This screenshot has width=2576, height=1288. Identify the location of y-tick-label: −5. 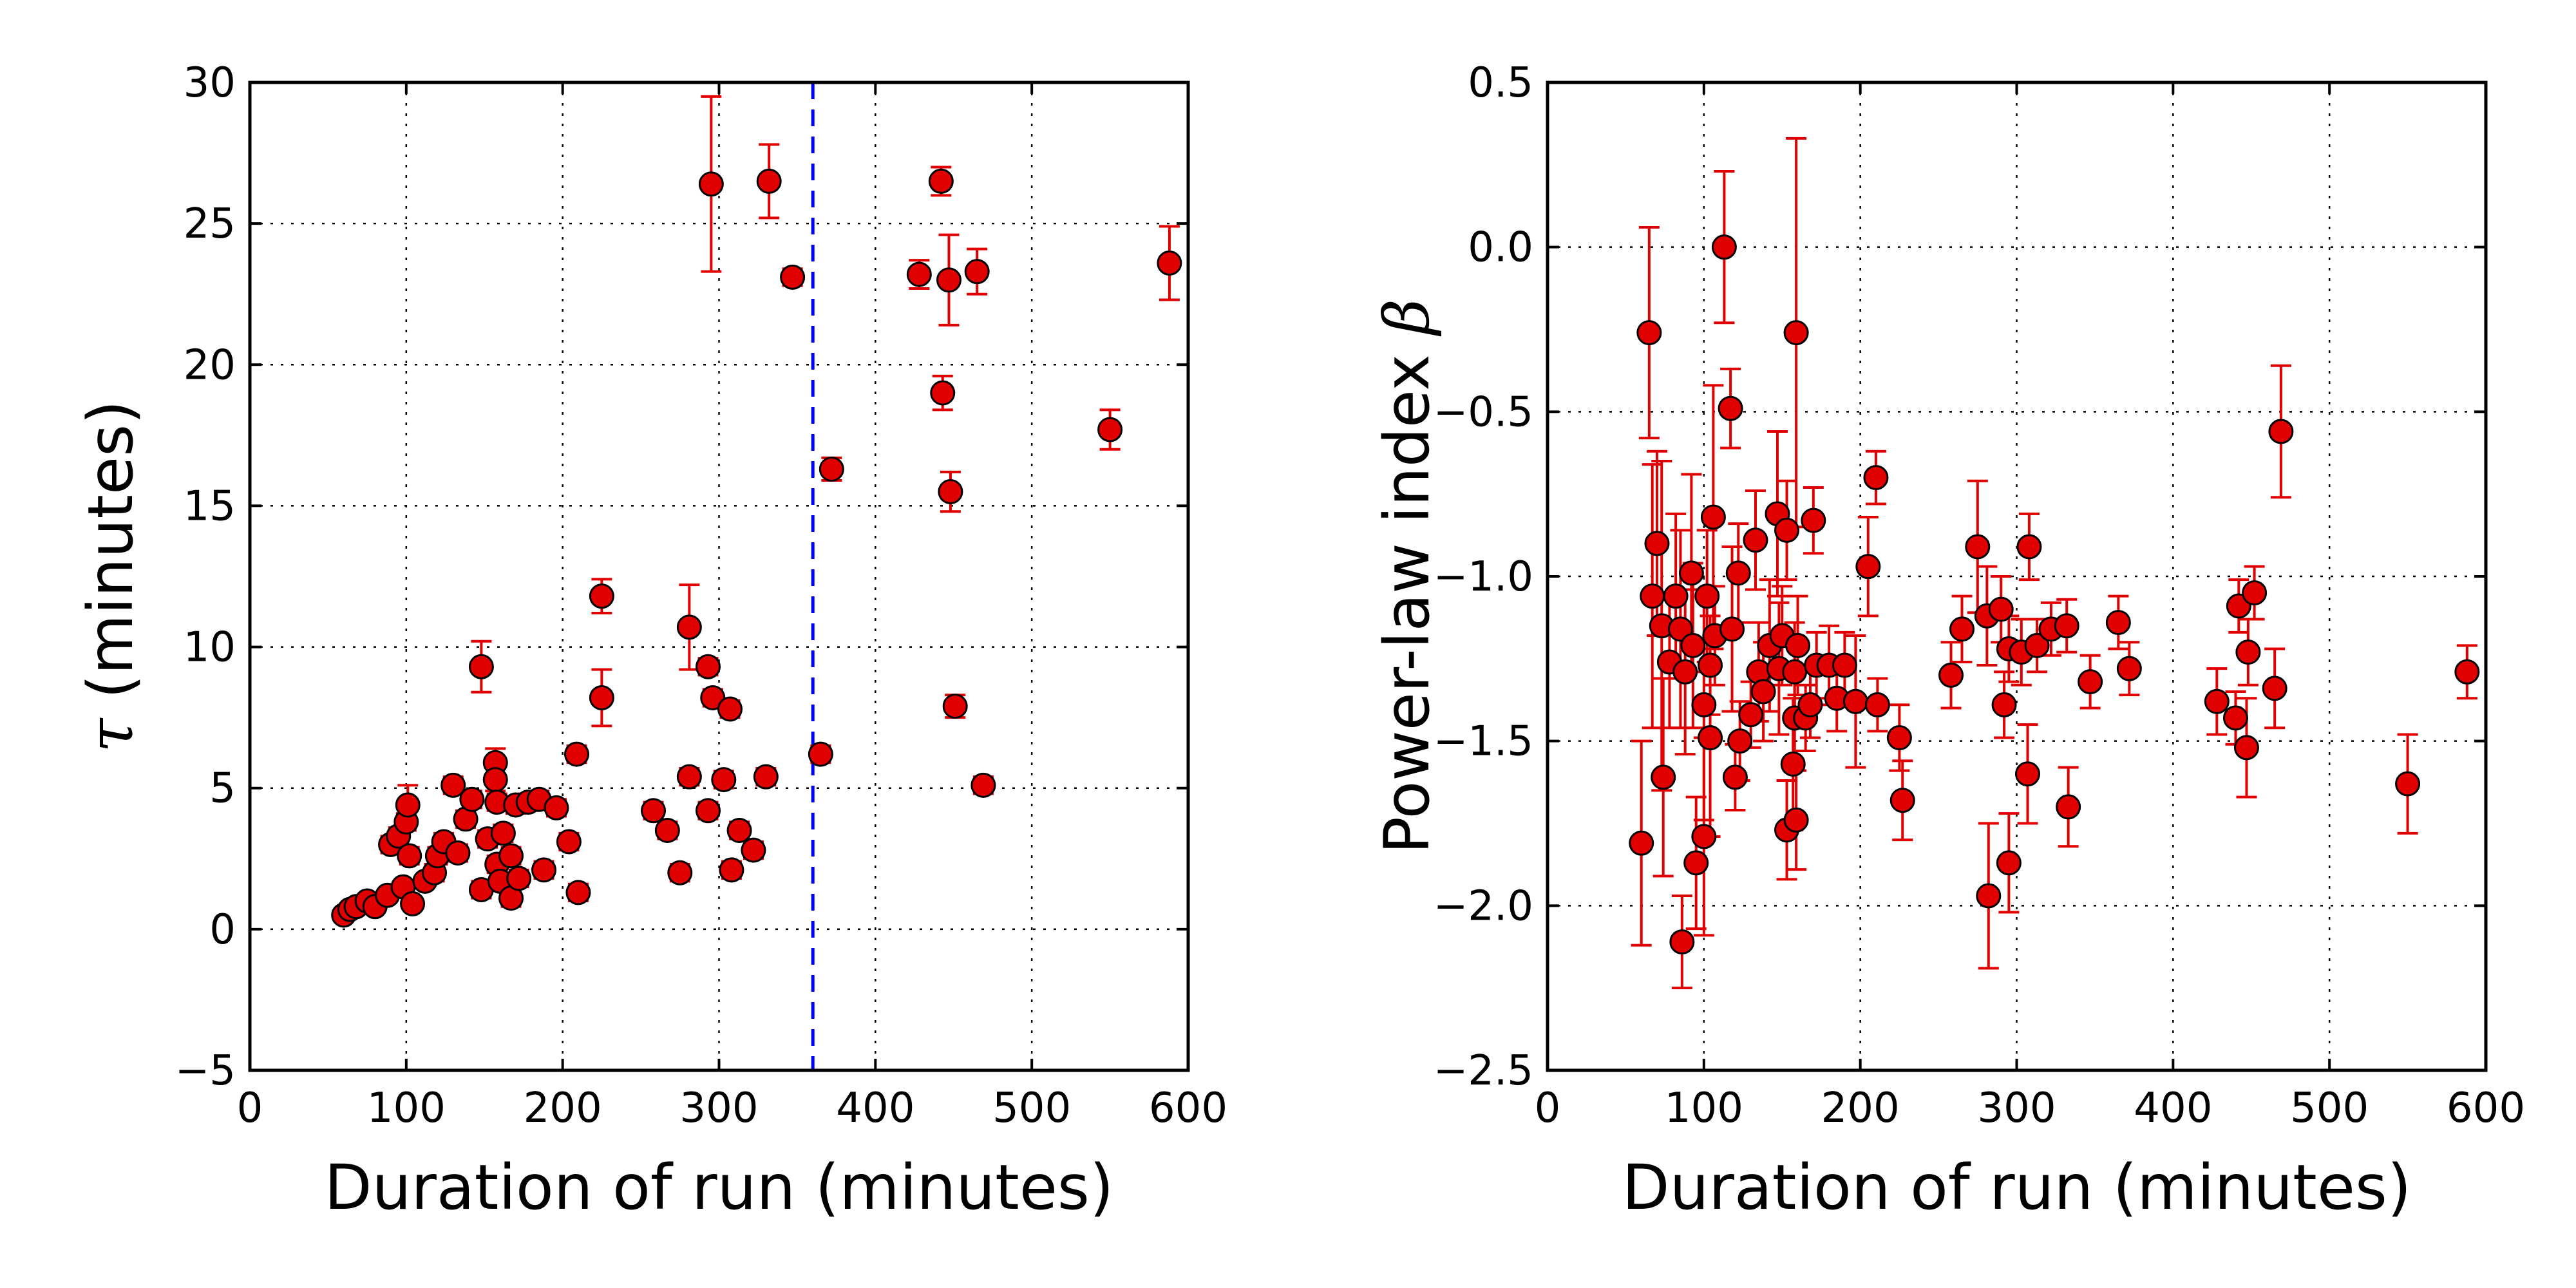
(206, 1071).